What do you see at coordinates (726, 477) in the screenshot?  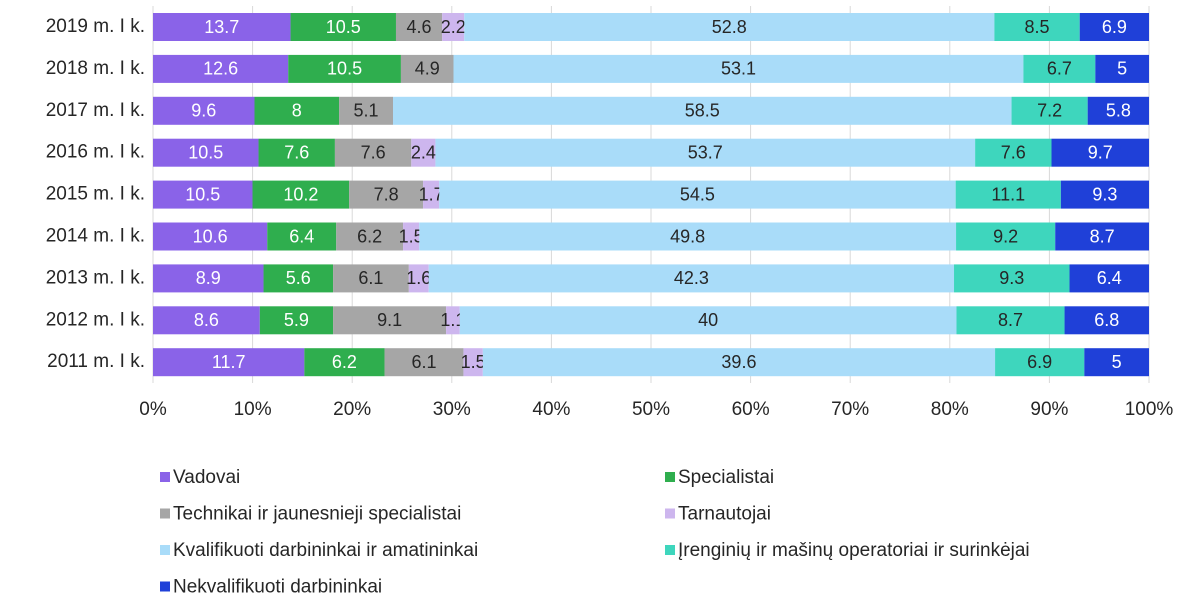 I see `legend-label: Specialistai` at bounding box center [726, 477].